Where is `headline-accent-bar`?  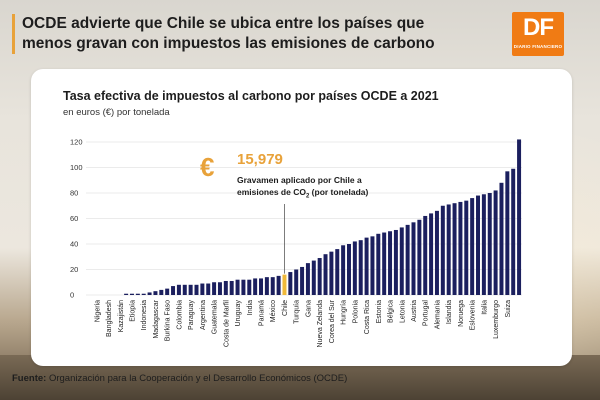 headline-accent-bar is located at coordinates (13, 34).